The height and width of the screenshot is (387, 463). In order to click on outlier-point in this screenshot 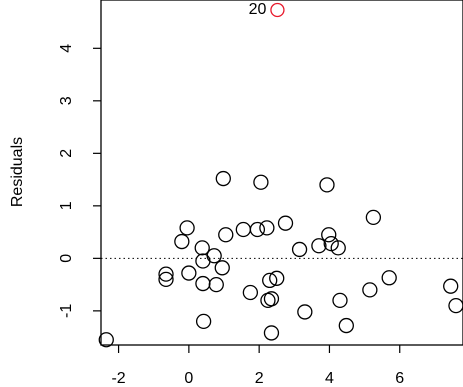, I will do `click(277, 10)`.